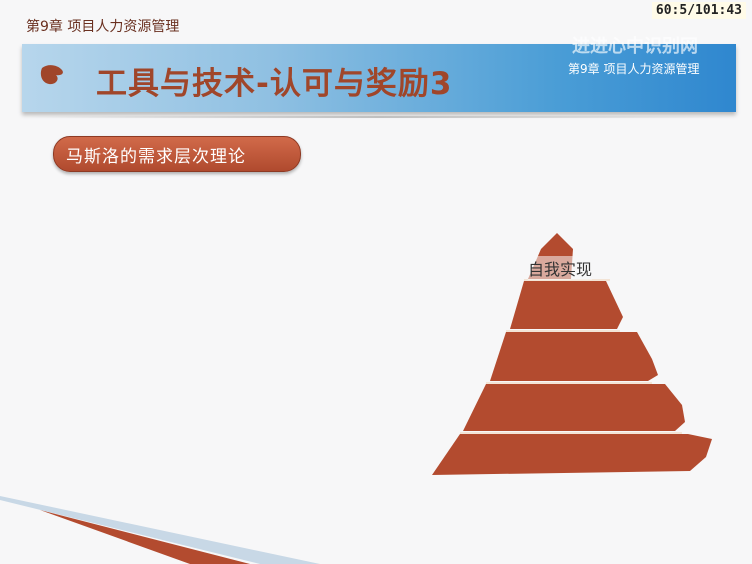  What do you see at coordinates (380, 117) in the screenshot?
I see `divider` at bounding box center [380, 117].